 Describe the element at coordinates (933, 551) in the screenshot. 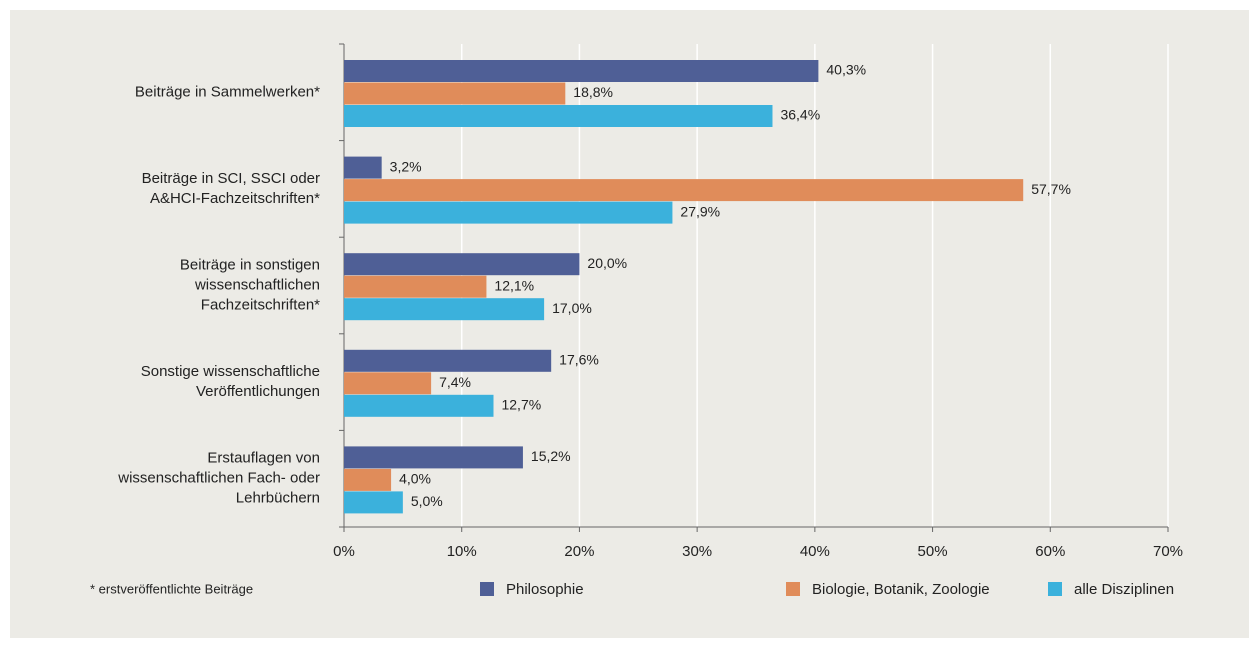

I see `x-tick-label: 50%` at that location.